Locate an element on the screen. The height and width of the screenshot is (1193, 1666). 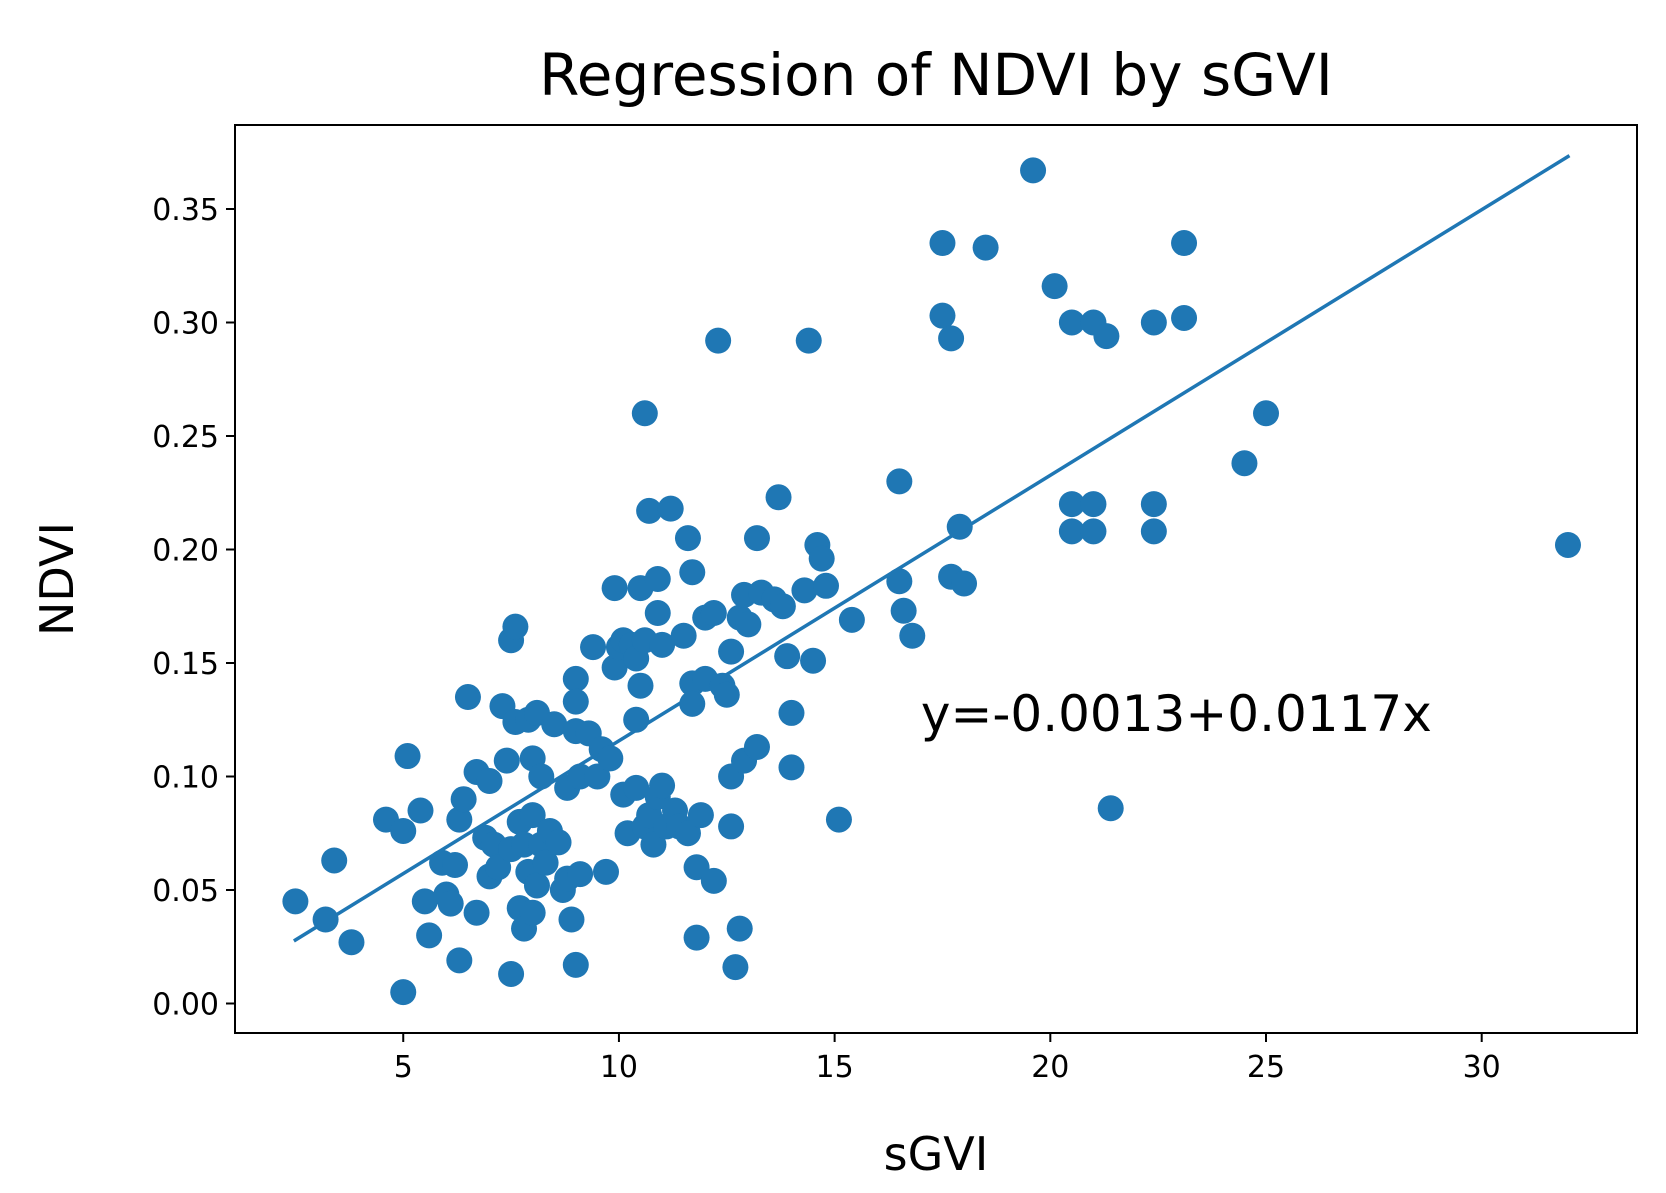
y-tick-label: 0.10 is located at coordinates (185, 777).